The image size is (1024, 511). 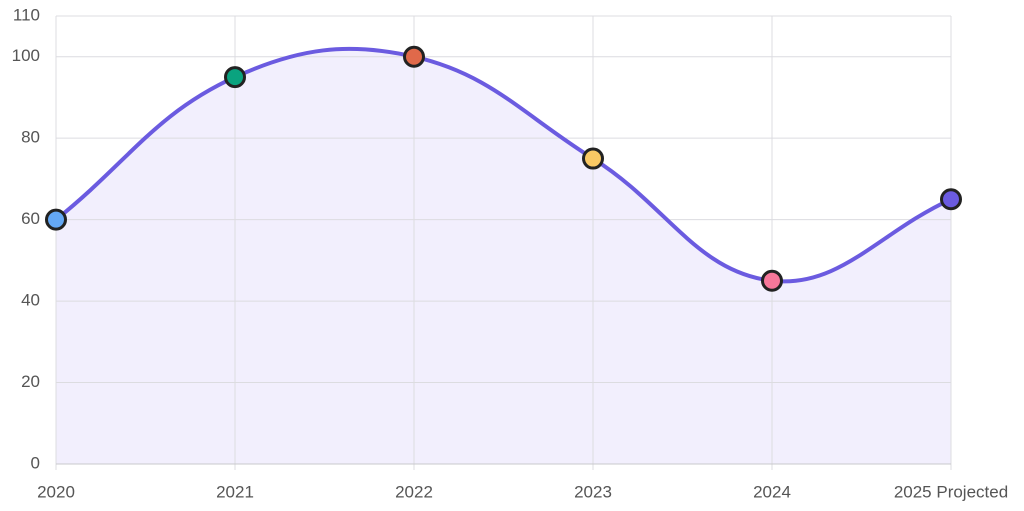 I want to click on x-tick-label: 2021, so click(x=235, y=491).